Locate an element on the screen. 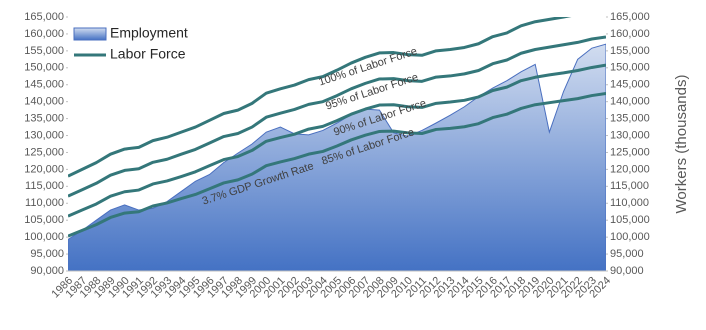  legend-label: Employment is located at coordinates (149, 33).